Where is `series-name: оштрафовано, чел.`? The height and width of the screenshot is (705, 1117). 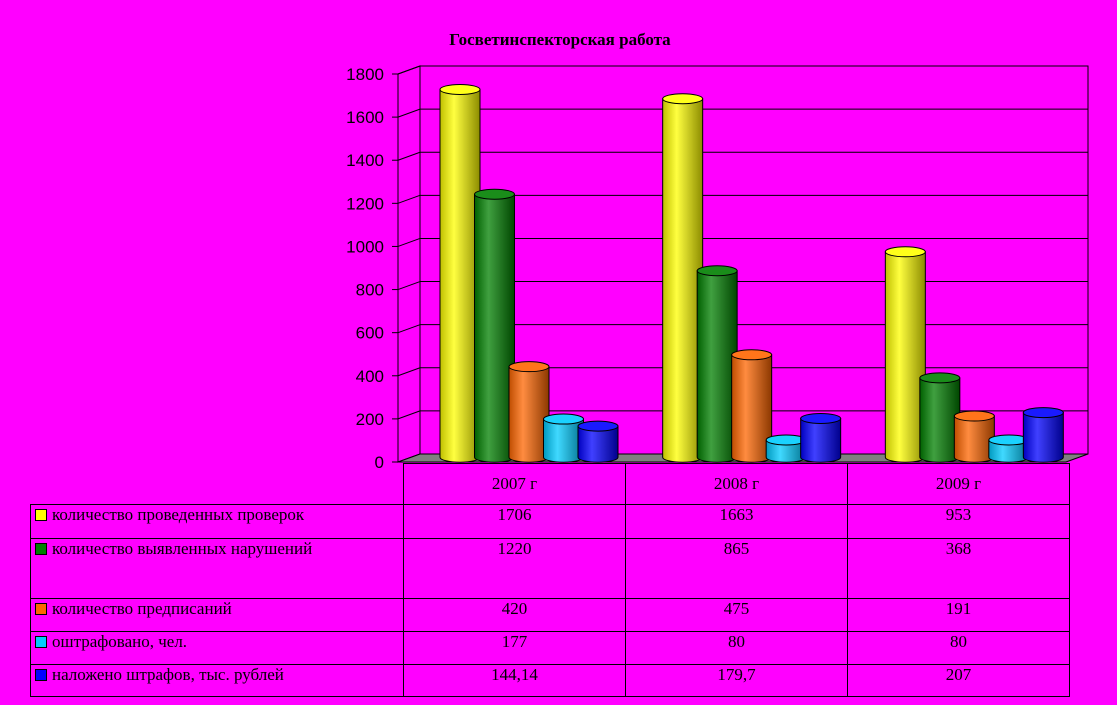
series-name: оштрафовано, чел. is located at coordinates (120, 641).